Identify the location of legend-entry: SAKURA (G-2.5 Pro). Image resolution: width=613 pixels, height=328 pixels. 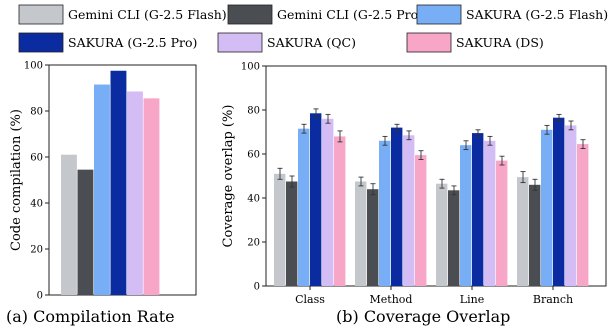
(107, 42).